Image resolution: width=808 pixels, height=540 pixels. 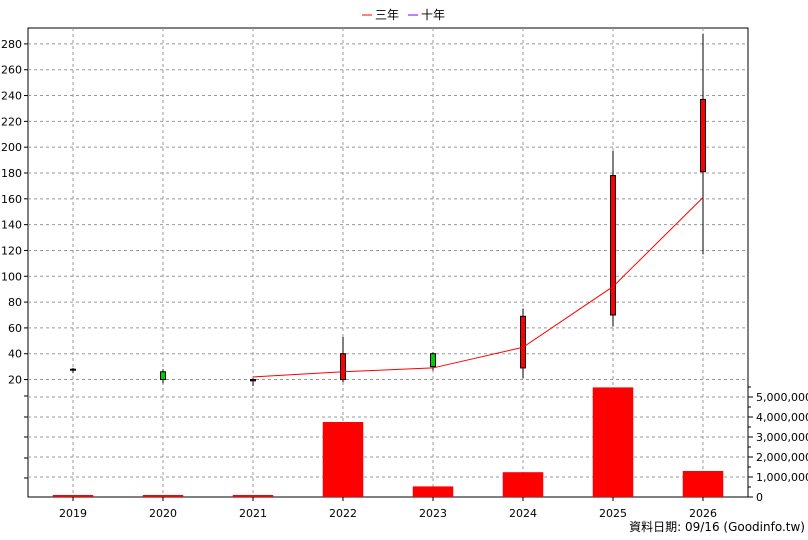 What do you see at coordinates (11, 199) in the screenshot?
I see `price-tick-label: 160` at bounding box center [11, 199].